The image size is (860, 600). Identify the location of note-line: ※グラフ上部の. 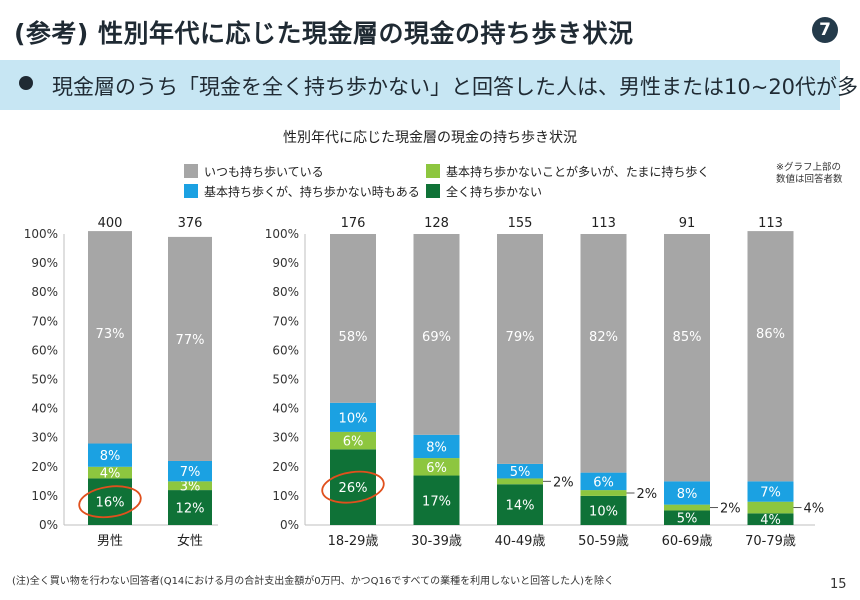
(808, 167).